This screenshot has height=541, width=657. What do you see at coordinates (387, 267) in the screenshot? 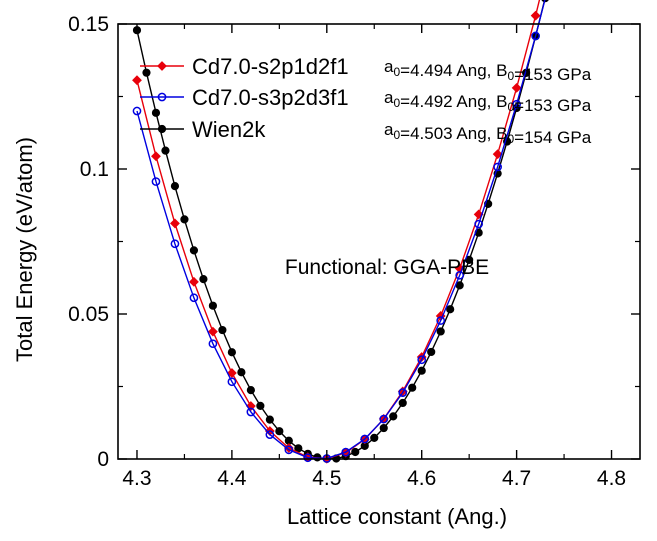
I see `functional-annotation: Functional: GGA-PBE` at bounding box center [387, 267].